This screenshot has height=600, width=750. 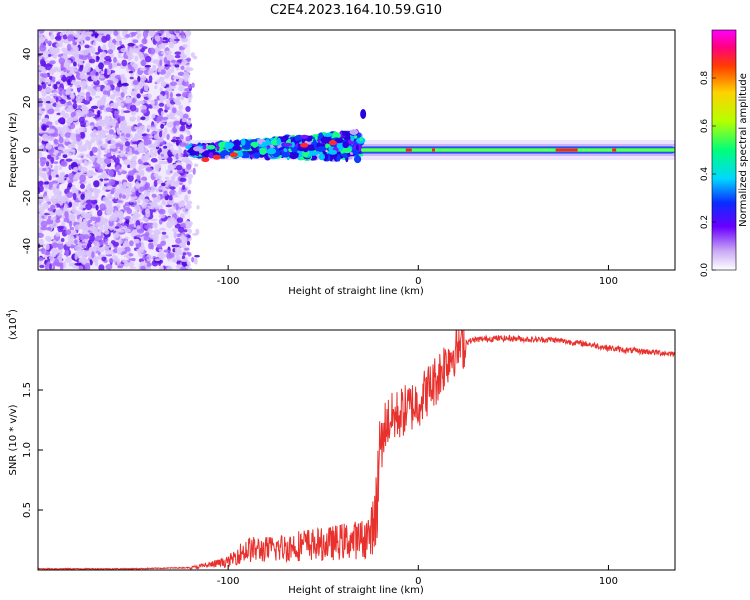 I want to click on snr-y-tick-label: 1.5, so click(x=27, y=390).